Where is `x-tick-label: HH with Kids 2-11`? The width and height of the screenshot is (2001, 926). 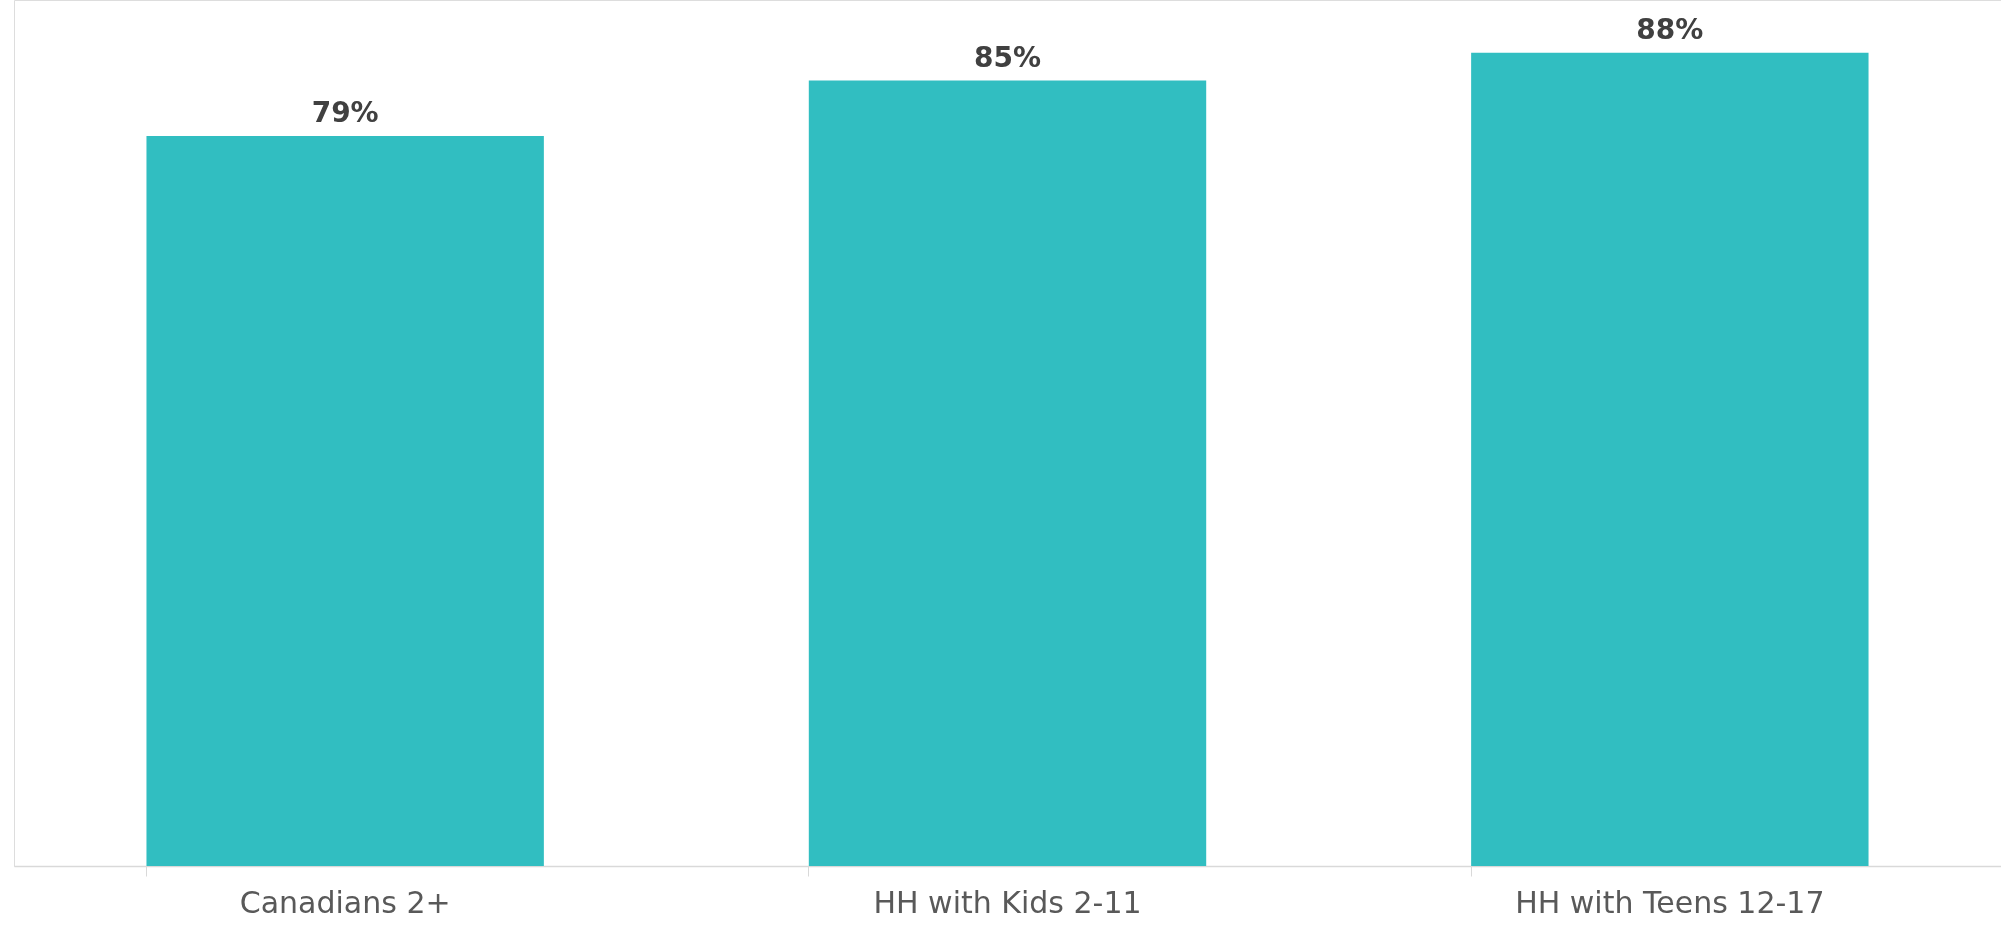 x-tick-label: HH with Kids 2-11 is located at coordinates (1007, 902).